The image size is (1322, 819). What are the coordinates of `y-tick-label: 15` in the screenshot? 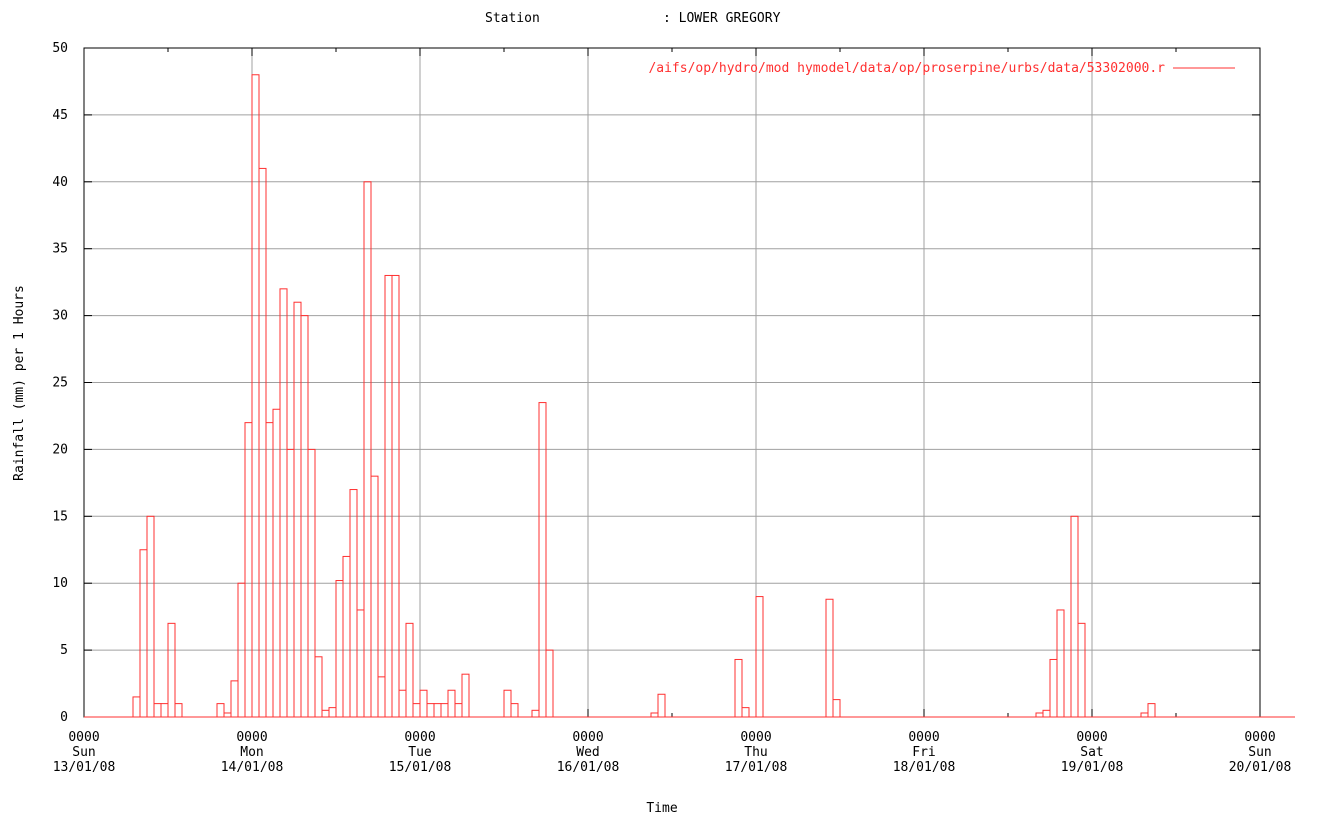 It's located at (60, 516).